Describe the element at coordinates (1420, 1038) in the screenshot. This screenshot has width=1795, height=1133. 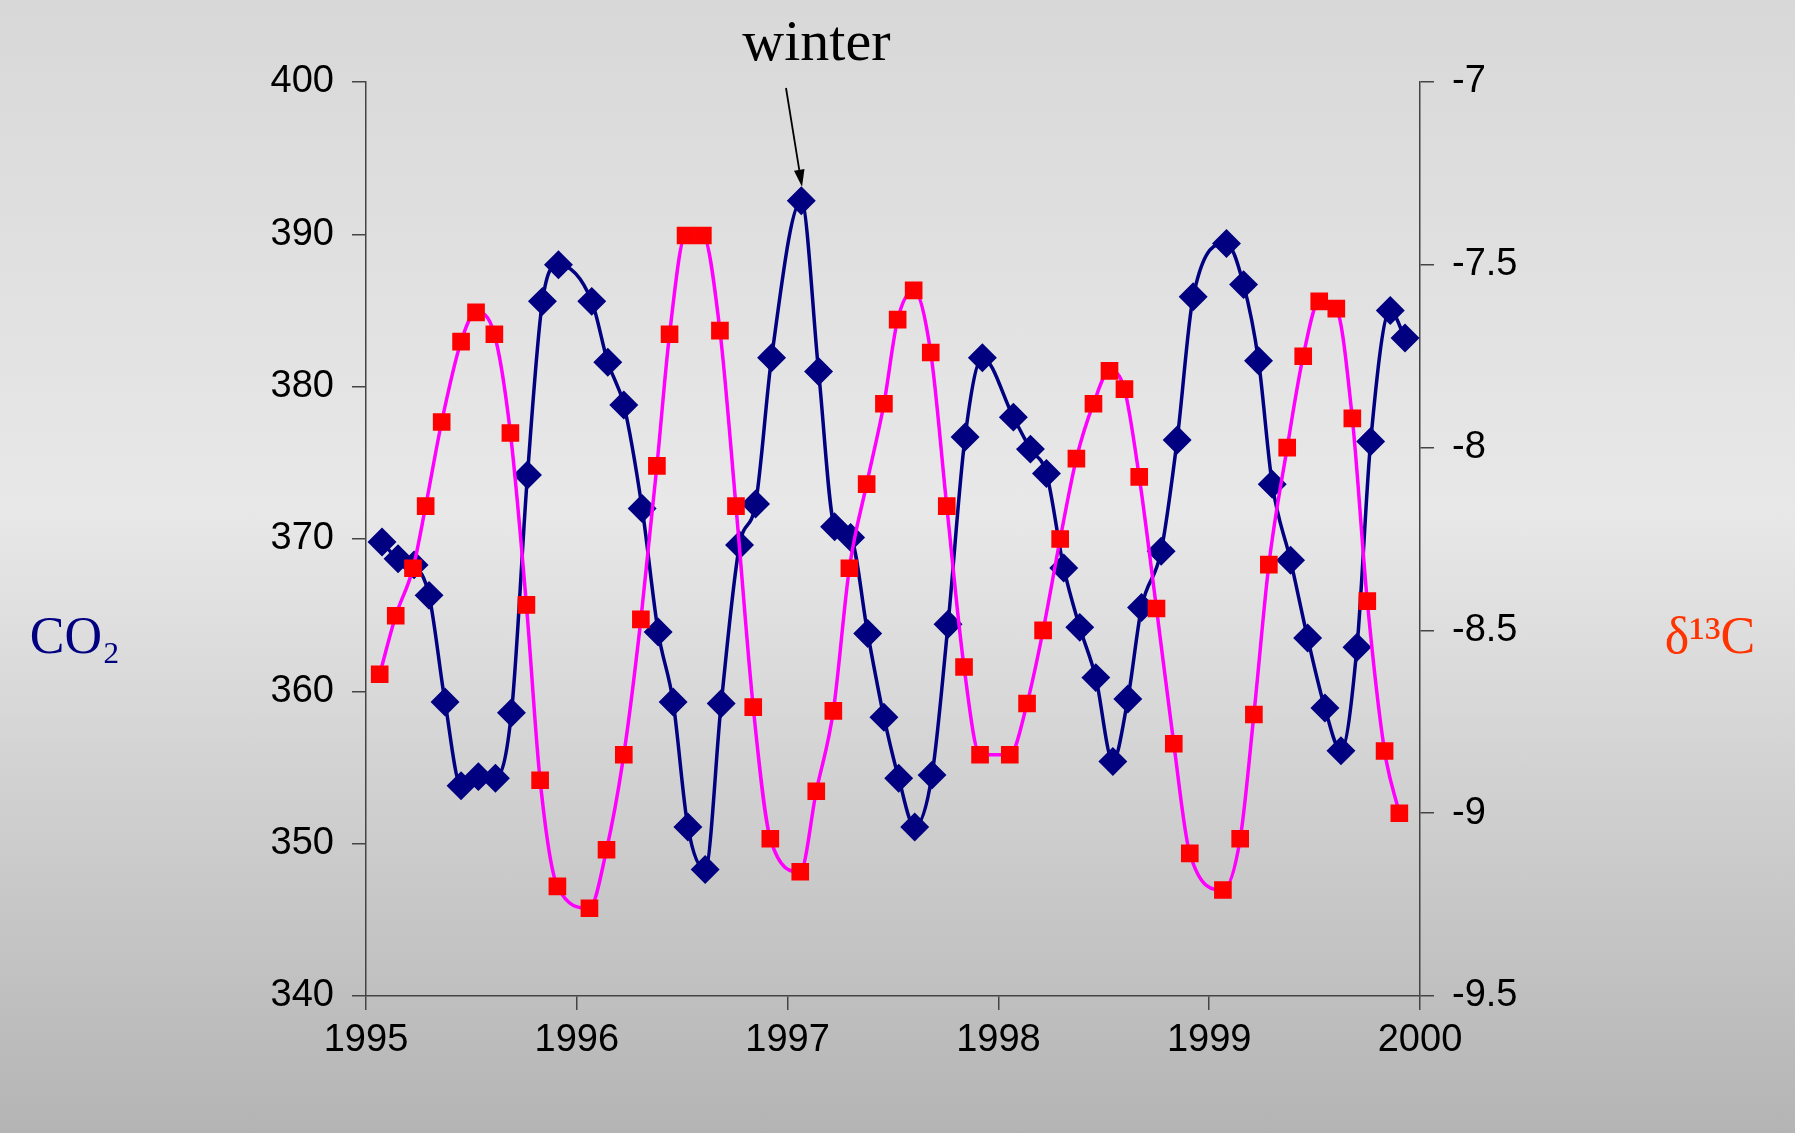
I see `x-tick-label: 2000` at that location.